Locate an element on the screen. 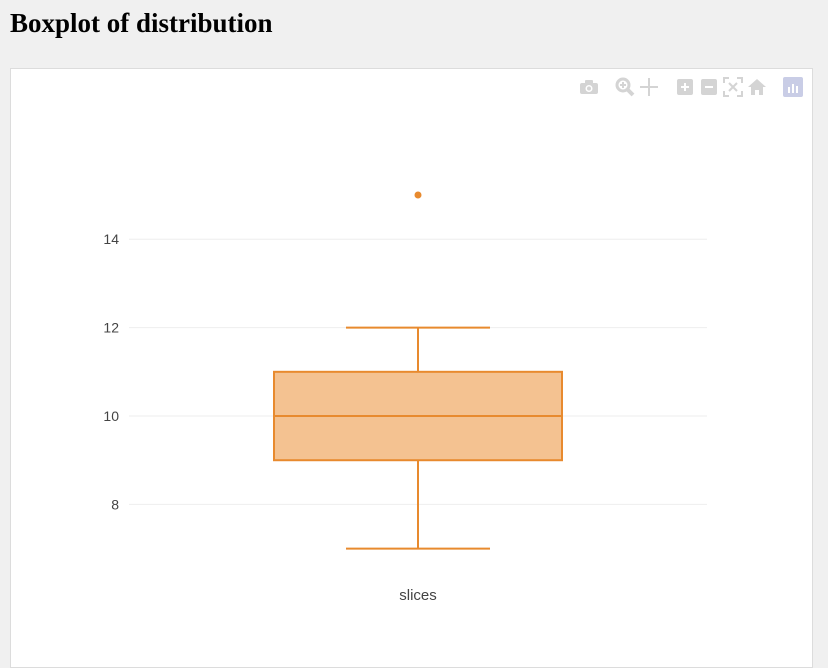 The width and height of the screenshot is (828, 668). modebar is located at coordinates (690, 87).